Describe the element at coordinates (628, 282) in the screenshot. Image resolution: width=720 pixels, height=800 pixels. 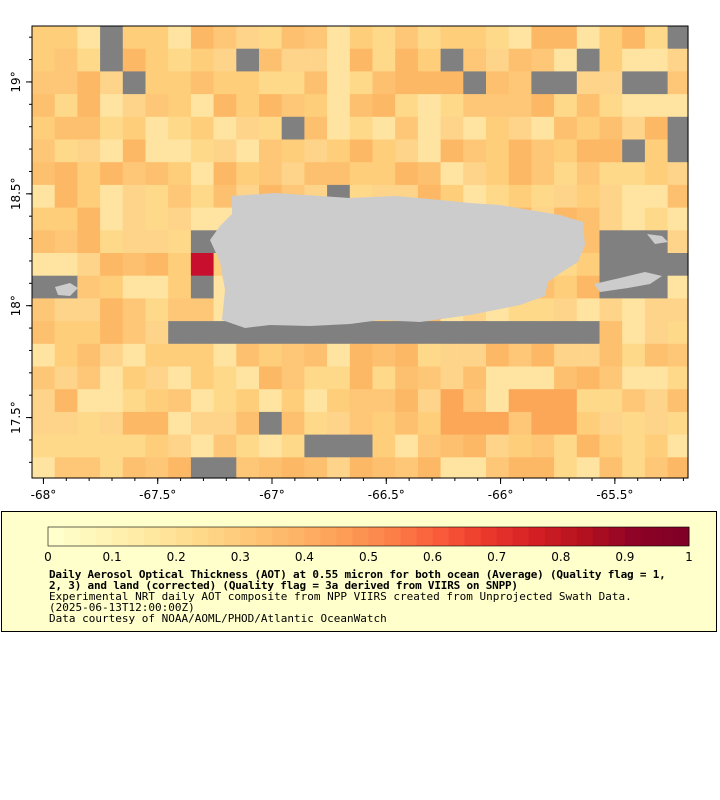
I see `vieques-island` at that location.